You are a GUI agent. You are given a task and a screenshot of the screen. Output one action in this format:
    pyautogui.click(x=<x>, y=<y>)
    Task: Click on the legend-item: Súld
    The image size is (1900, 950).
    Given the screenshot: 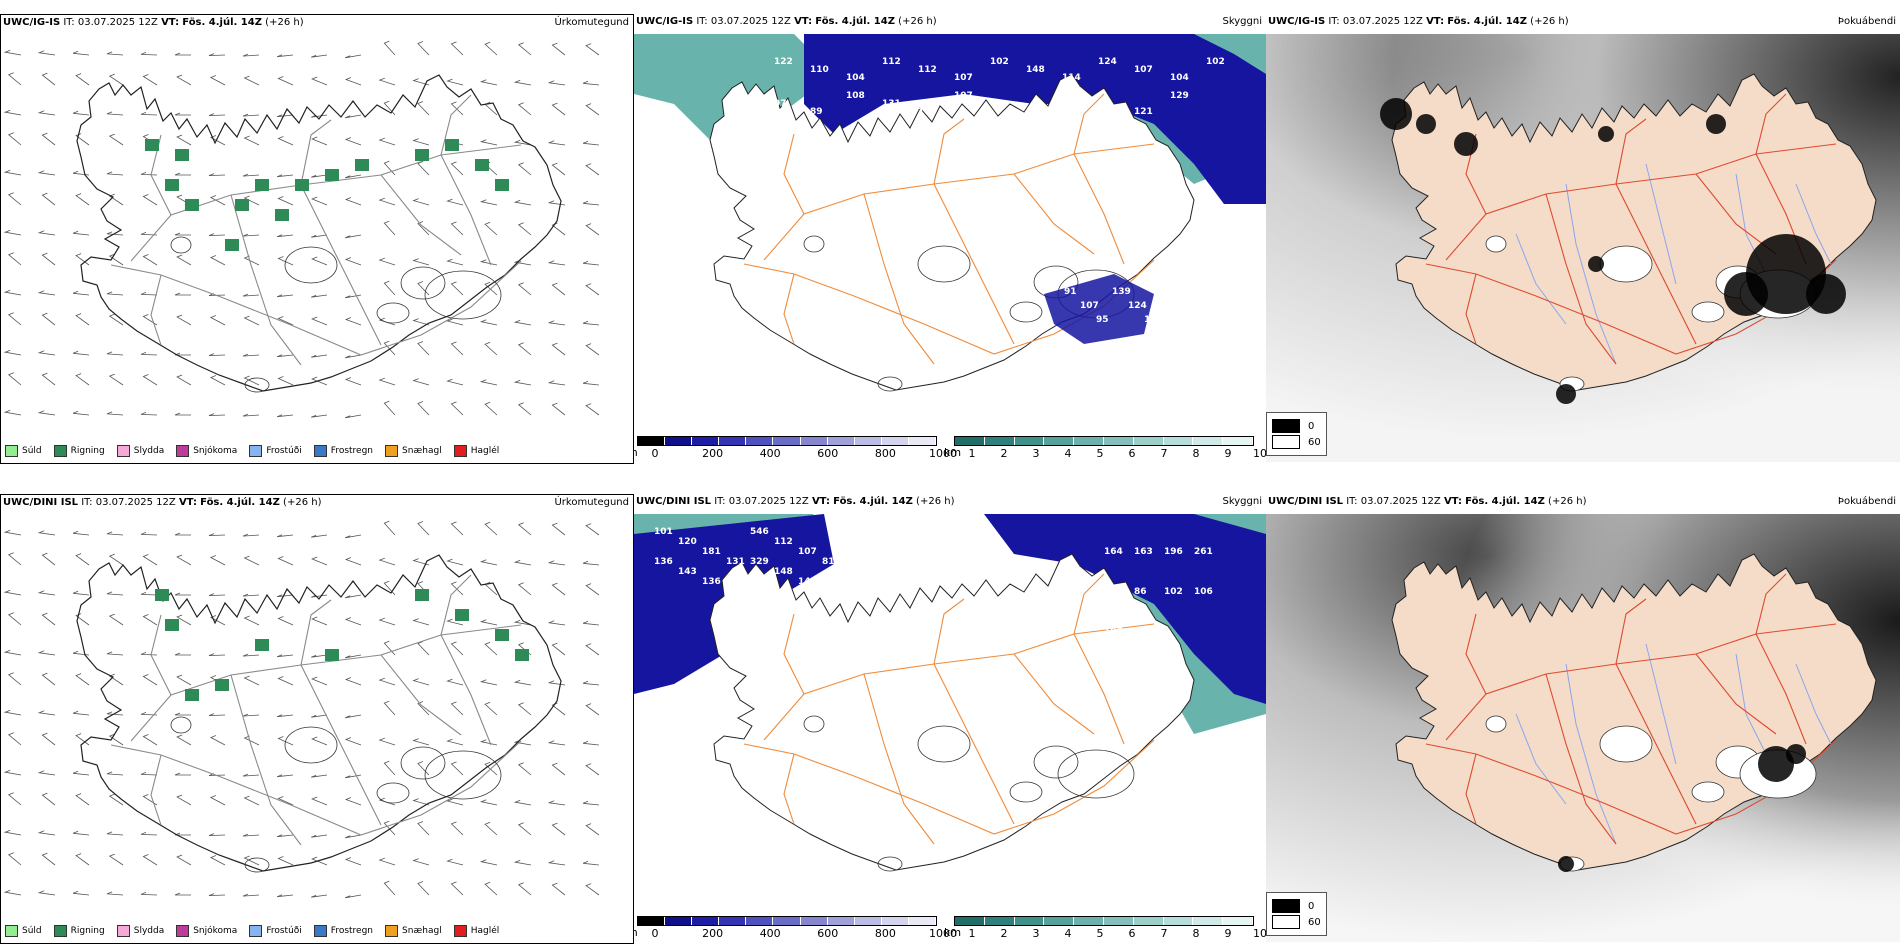 What is the action you would take?
    pyautogui.click(x=23, y=931)
    